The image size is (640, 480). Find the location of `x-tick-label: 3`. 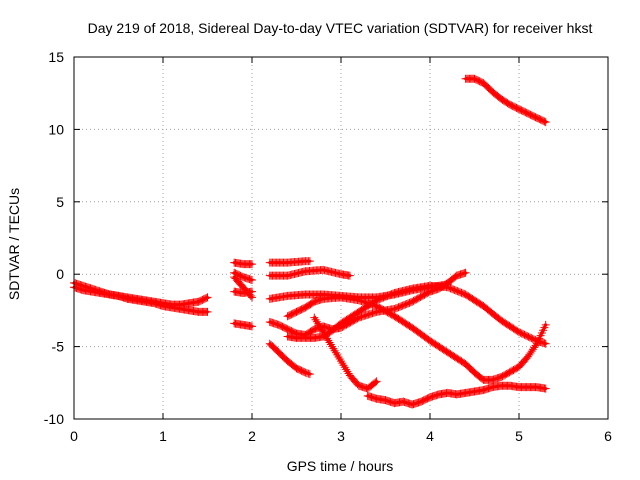

x-tick-label: 3 is located at coordinates (341, 436).